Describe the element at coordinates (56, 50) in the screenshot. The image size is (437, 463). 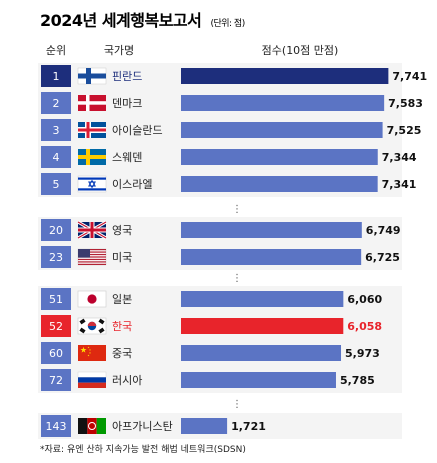
I see `header-rank: 순위` at that location.